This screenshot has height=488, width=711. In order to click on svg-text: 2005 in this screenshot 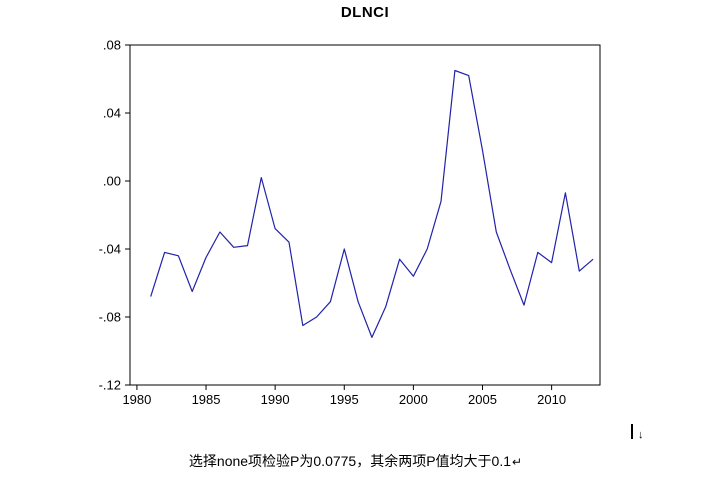, I will do `click(482, 399)`.